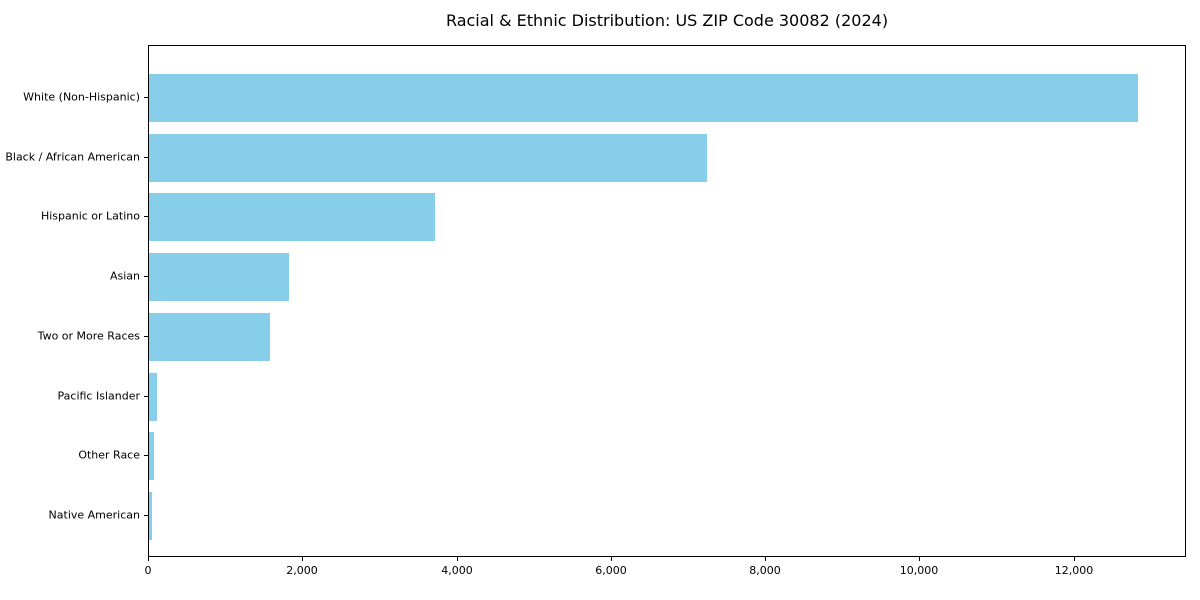 The image size is (1200, 600). I want to click on x-tick-label: 0, so click(148, 570).